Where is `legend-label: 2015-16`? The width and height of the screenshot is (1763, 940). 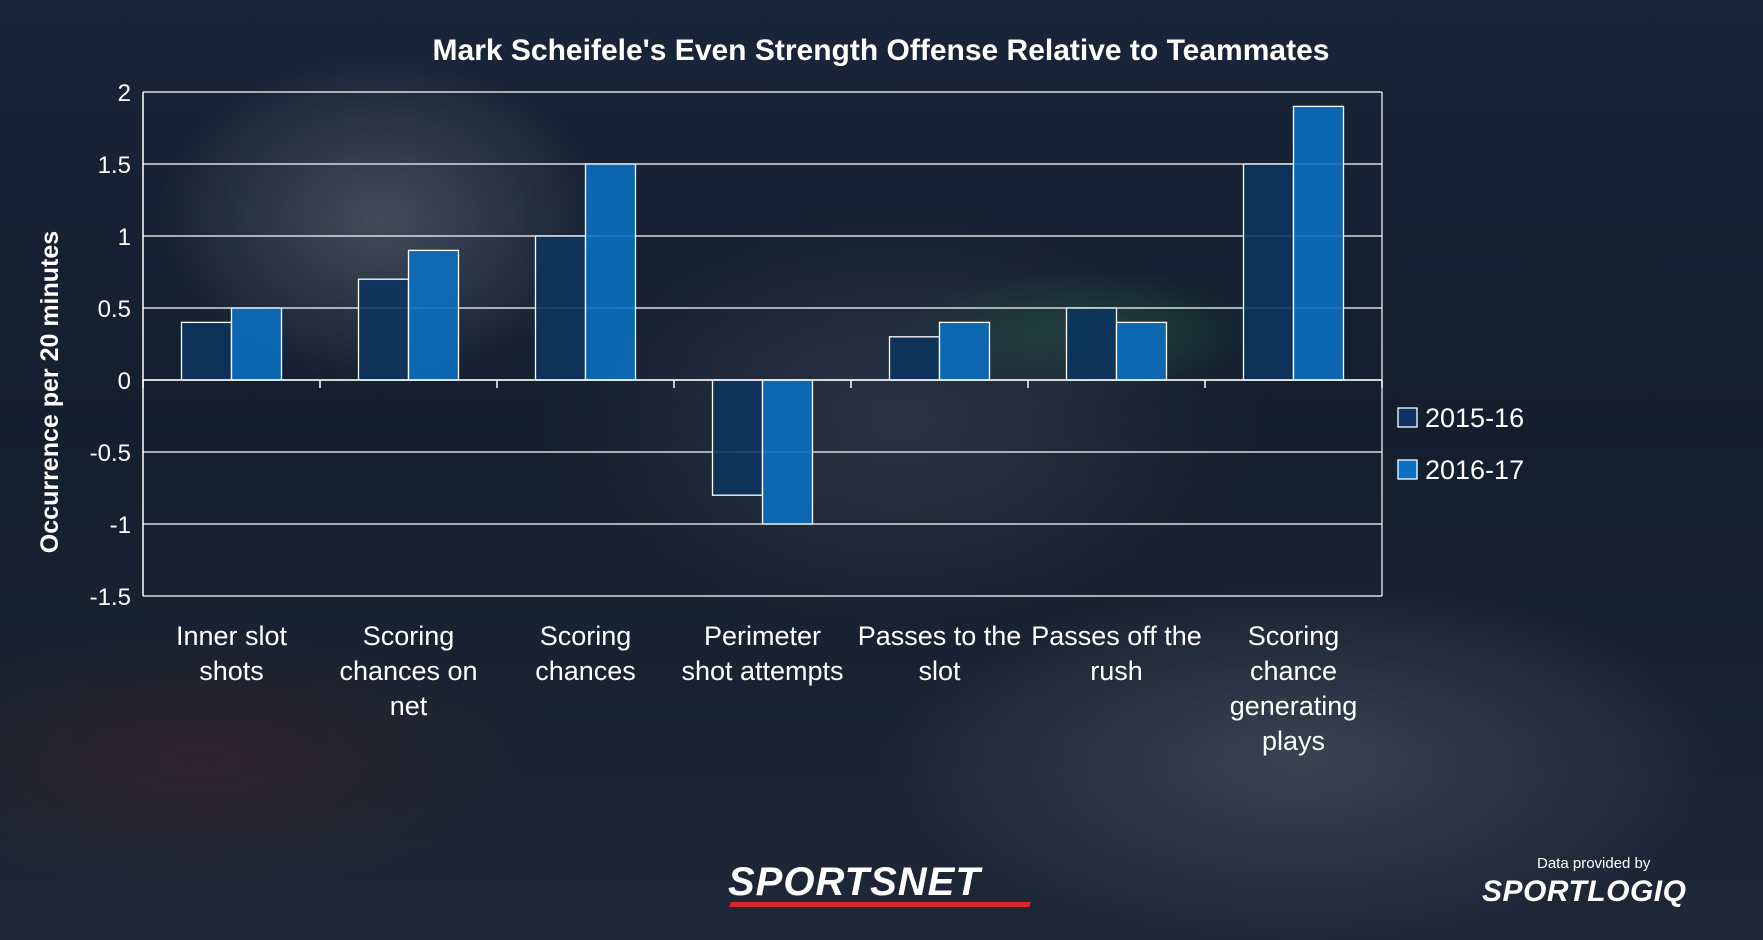
legend-label: 2015-16 is located at coordinates (1474, 418).